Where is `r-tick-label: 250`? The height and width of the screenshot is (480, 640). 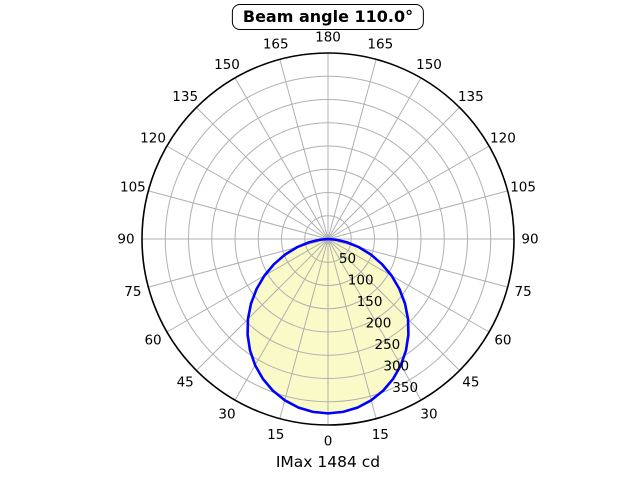 r-tick-label: 250 is located at coordinates (387, 345).